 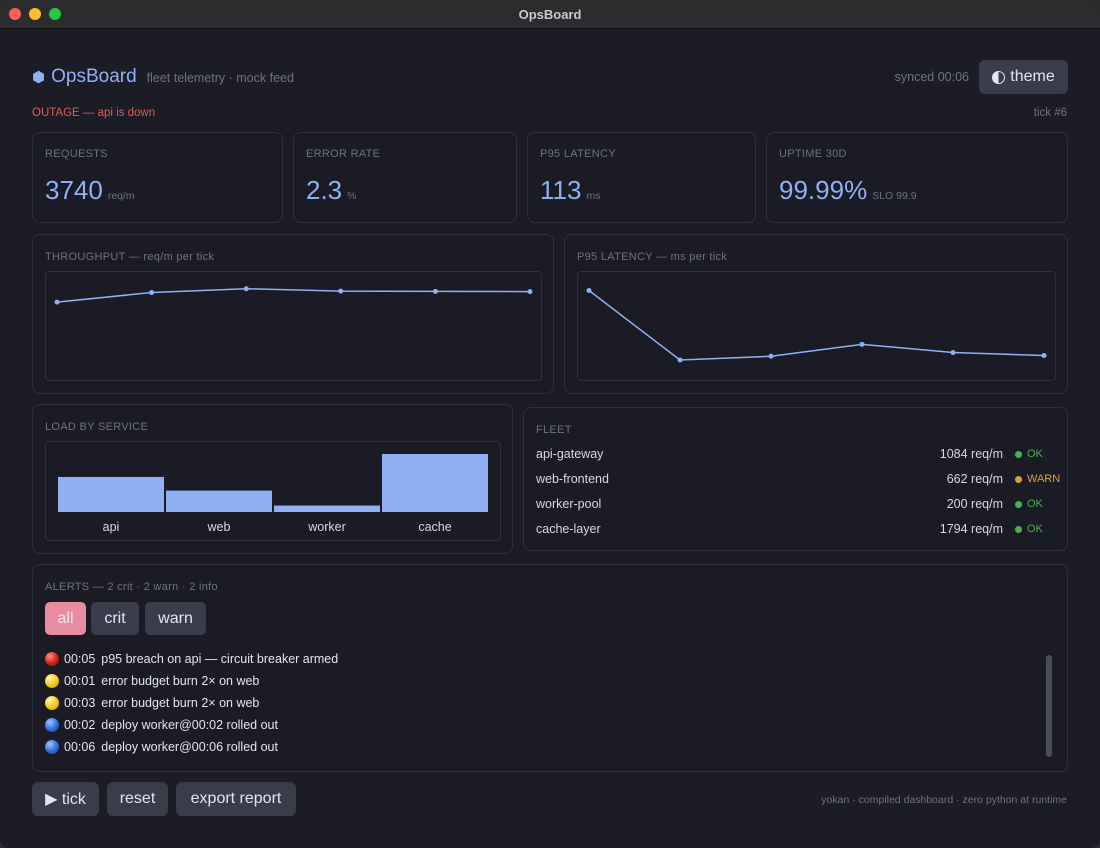 What do you see at coordinates (554, 430) in the screenshot?
I see `fleet-title: FLEET` at bounding box center [554, 430].